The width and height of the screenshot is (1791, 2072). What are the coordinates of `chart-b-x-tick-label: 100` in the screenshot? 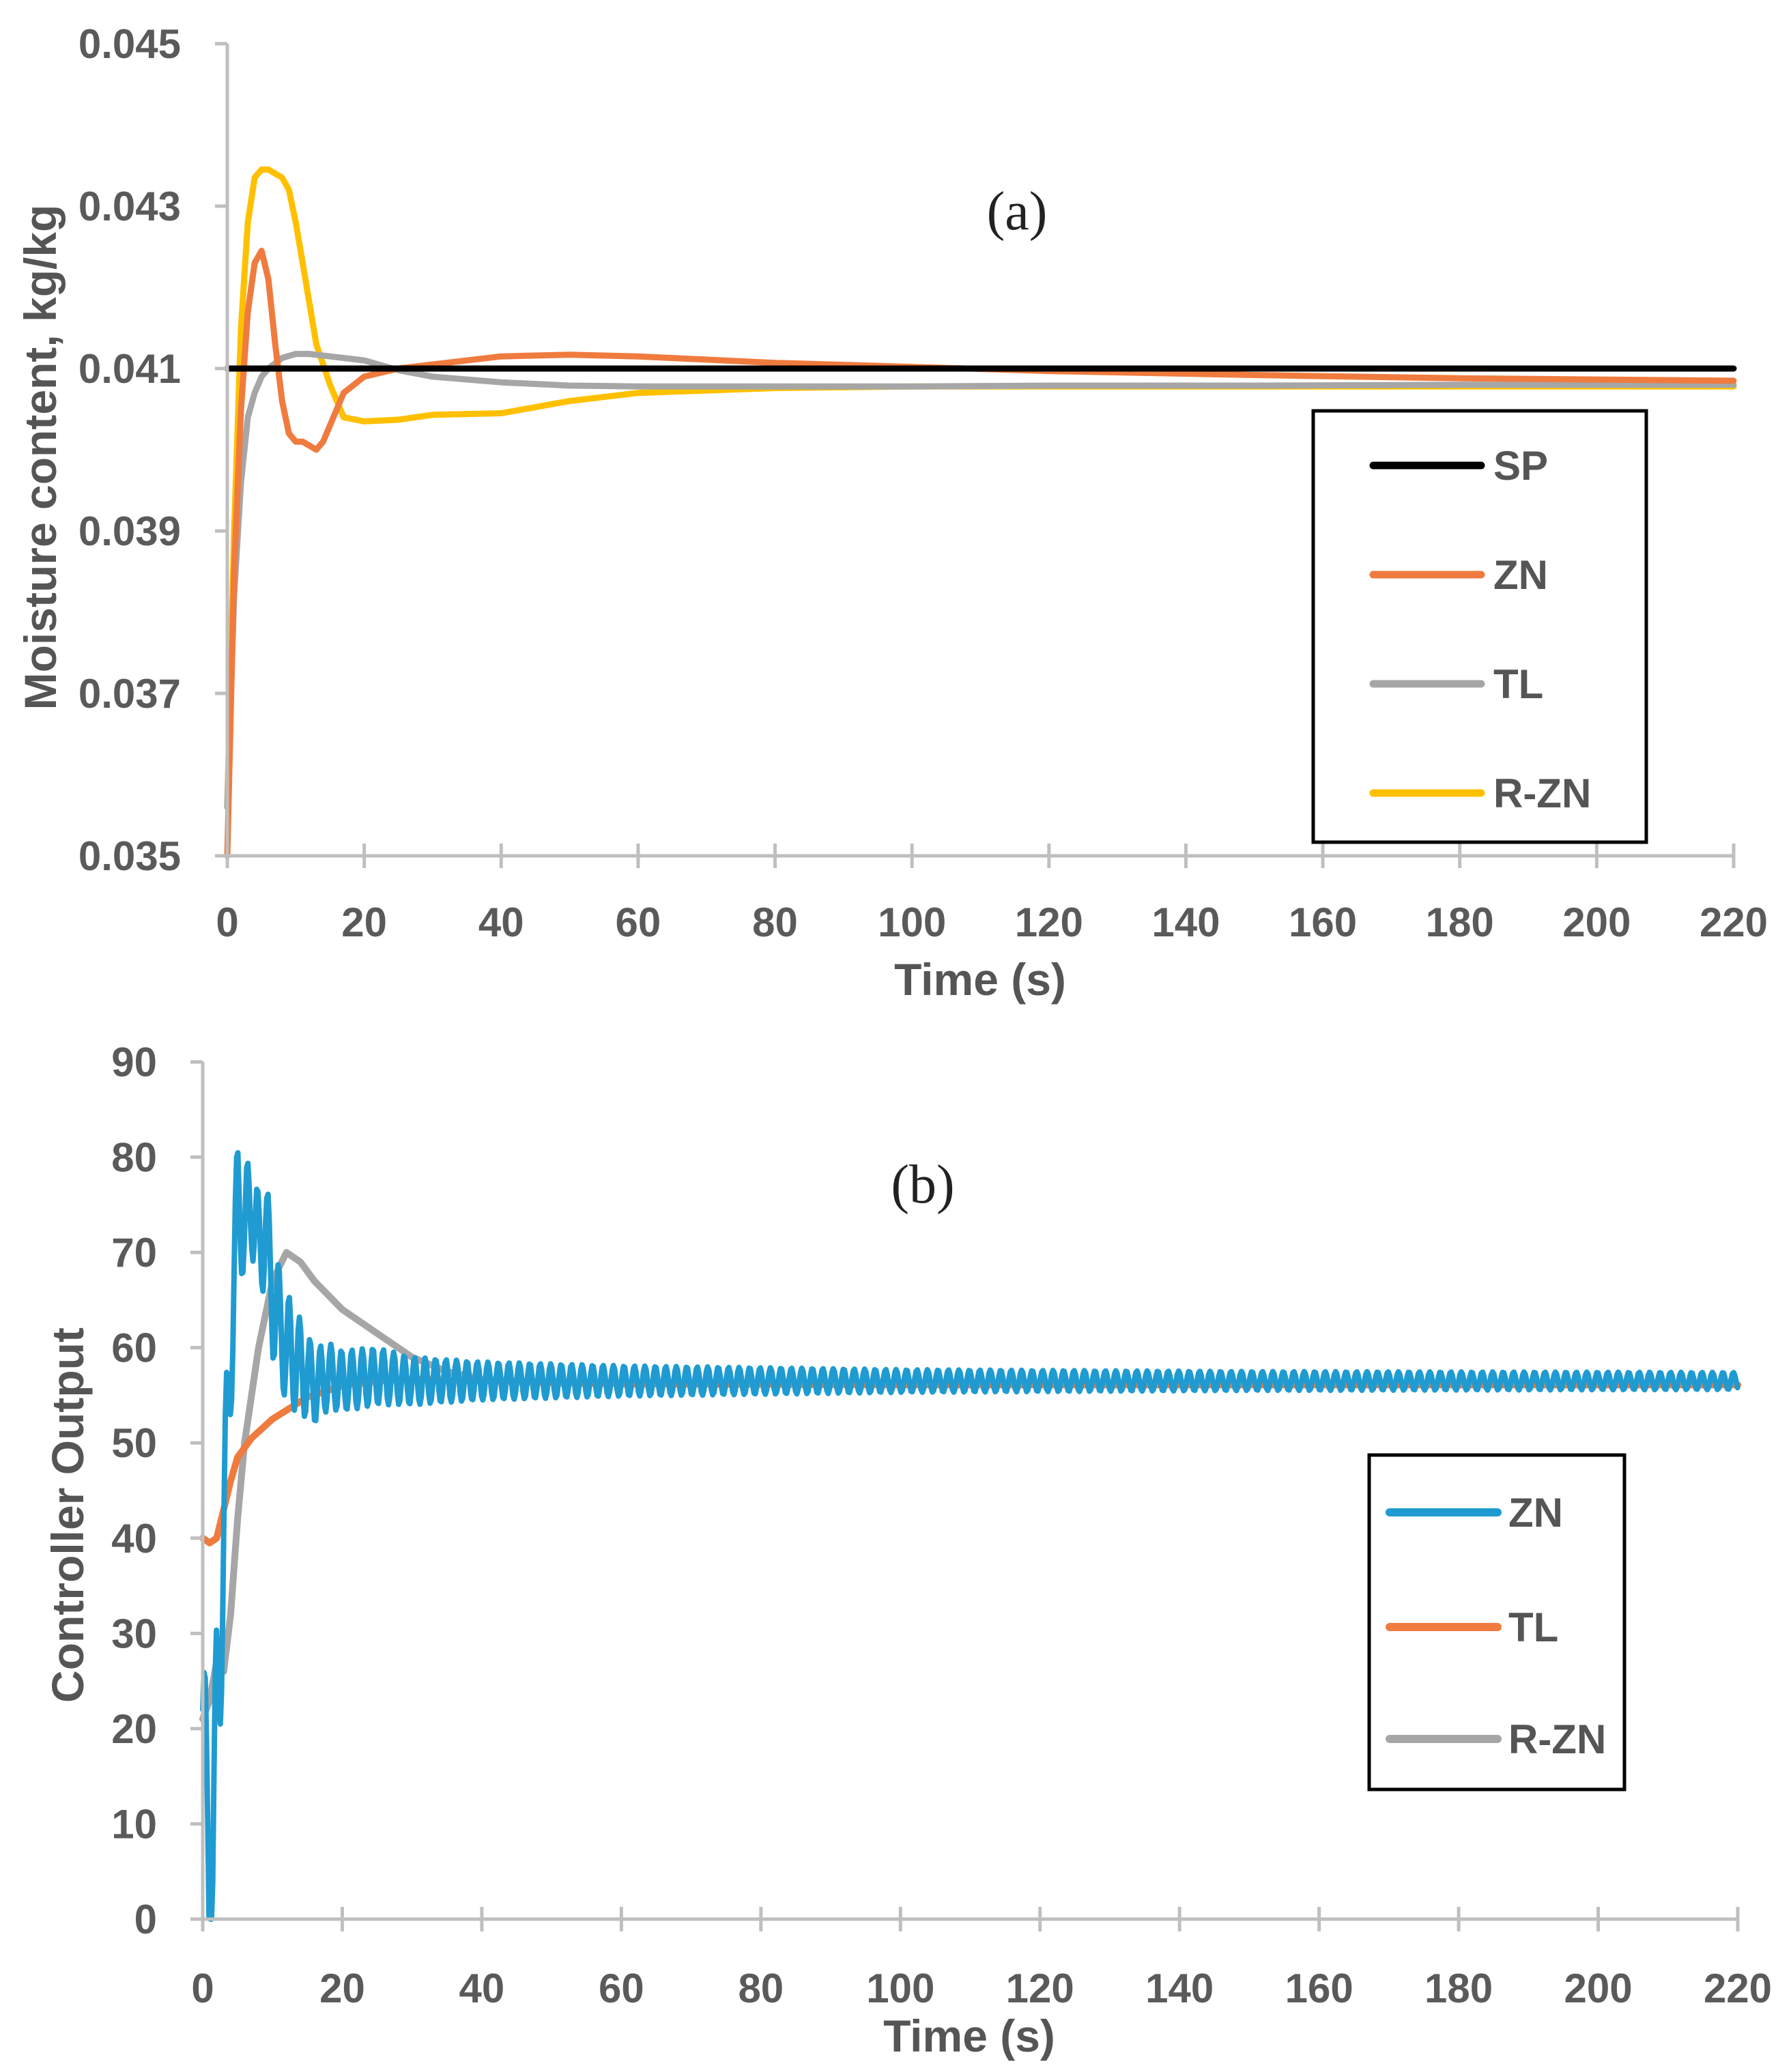 It's located at (900, 1988).